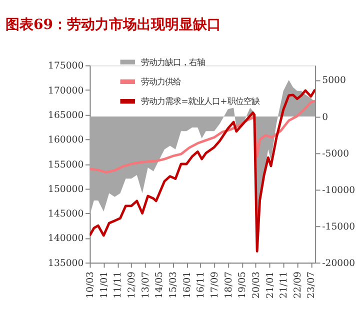 This screenshot has height=334, width=360. Describe the element at coordinates (325, 117) in the screenshot. I see `y2-tick-label: 0` at that location.